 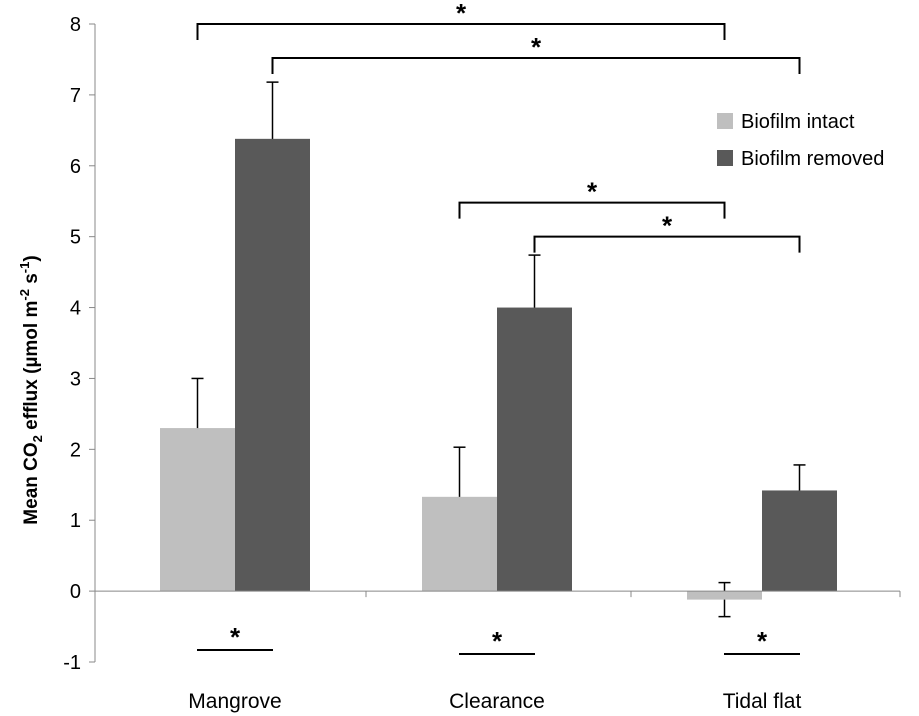 I want to click on y-tick-label: -1, so click(x=72, y=663).